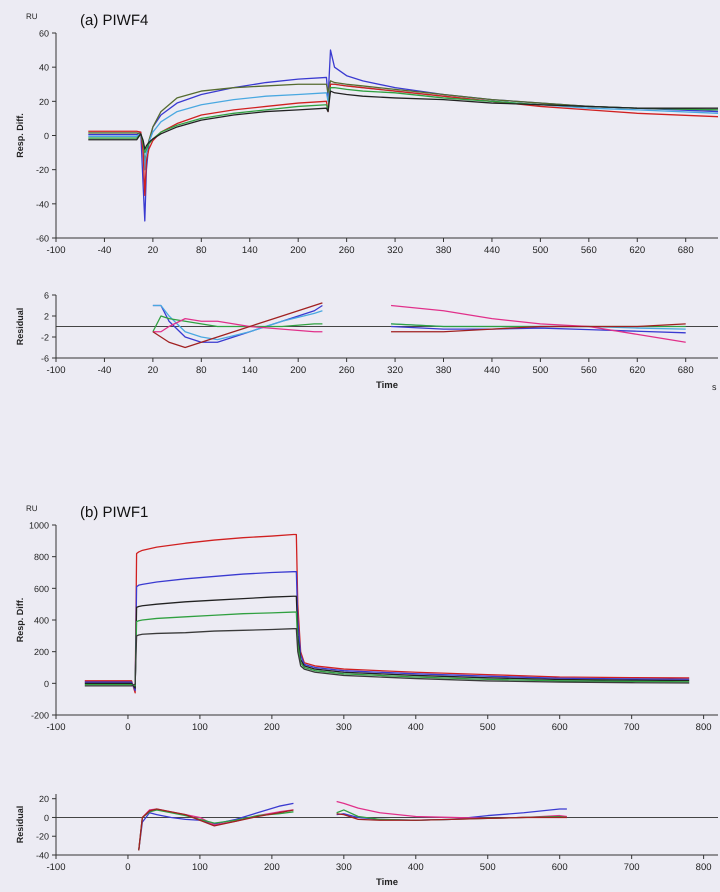 Image resolution: width=720 pixels, height=892 pixels. What do you see at coordinates (43, 33) in the screenshot?
I see `y-tick-label: 60` at bounding box center [43, 33].